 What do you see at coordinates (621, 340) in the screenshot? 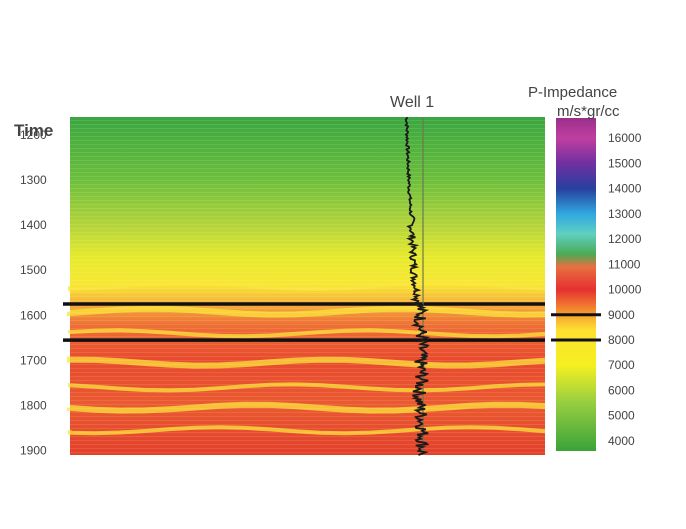
I see `colorbar-tick-label: 8000` at bounding box center [621, 340].